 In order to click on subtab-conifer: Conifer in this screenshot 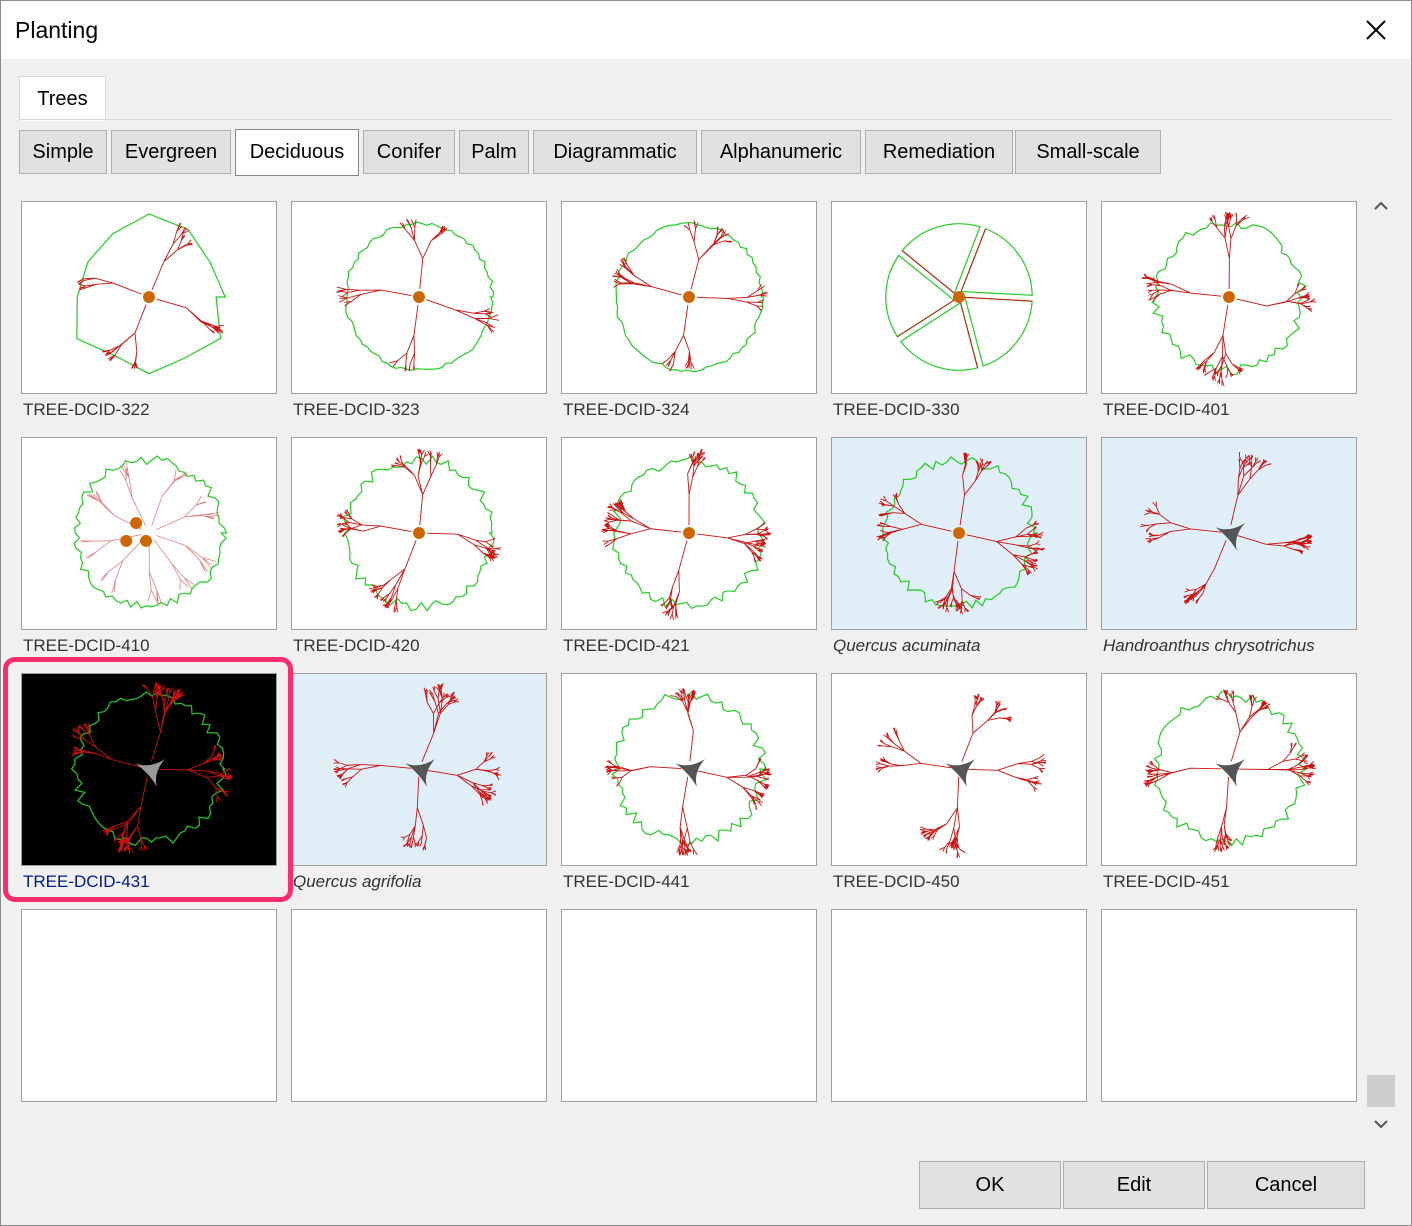, I will do `click(409, 152)`.